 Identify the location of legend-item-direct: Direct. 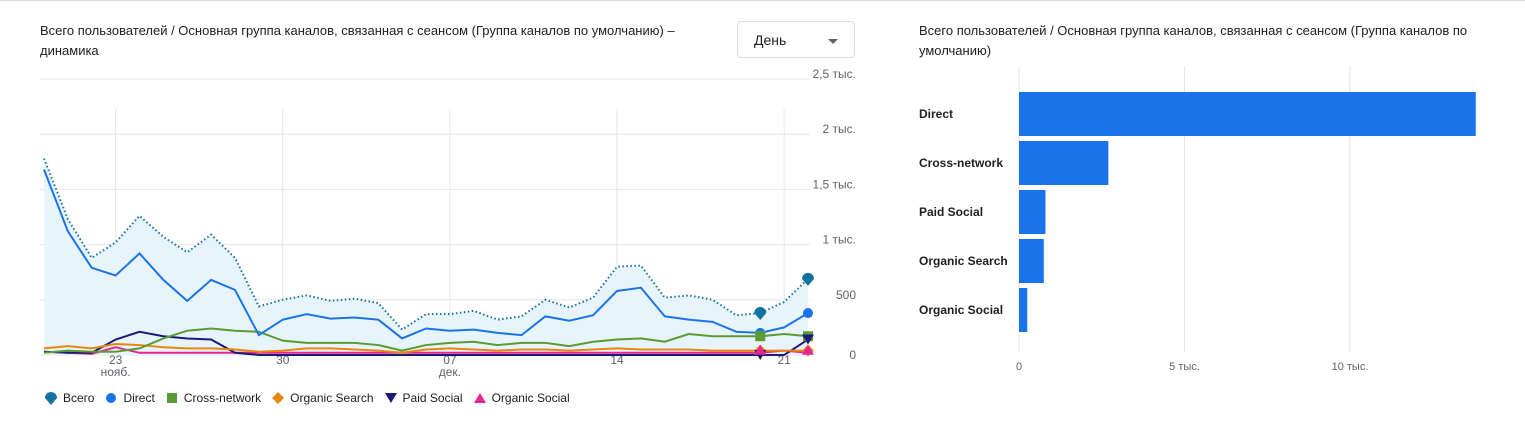
(129, 398).